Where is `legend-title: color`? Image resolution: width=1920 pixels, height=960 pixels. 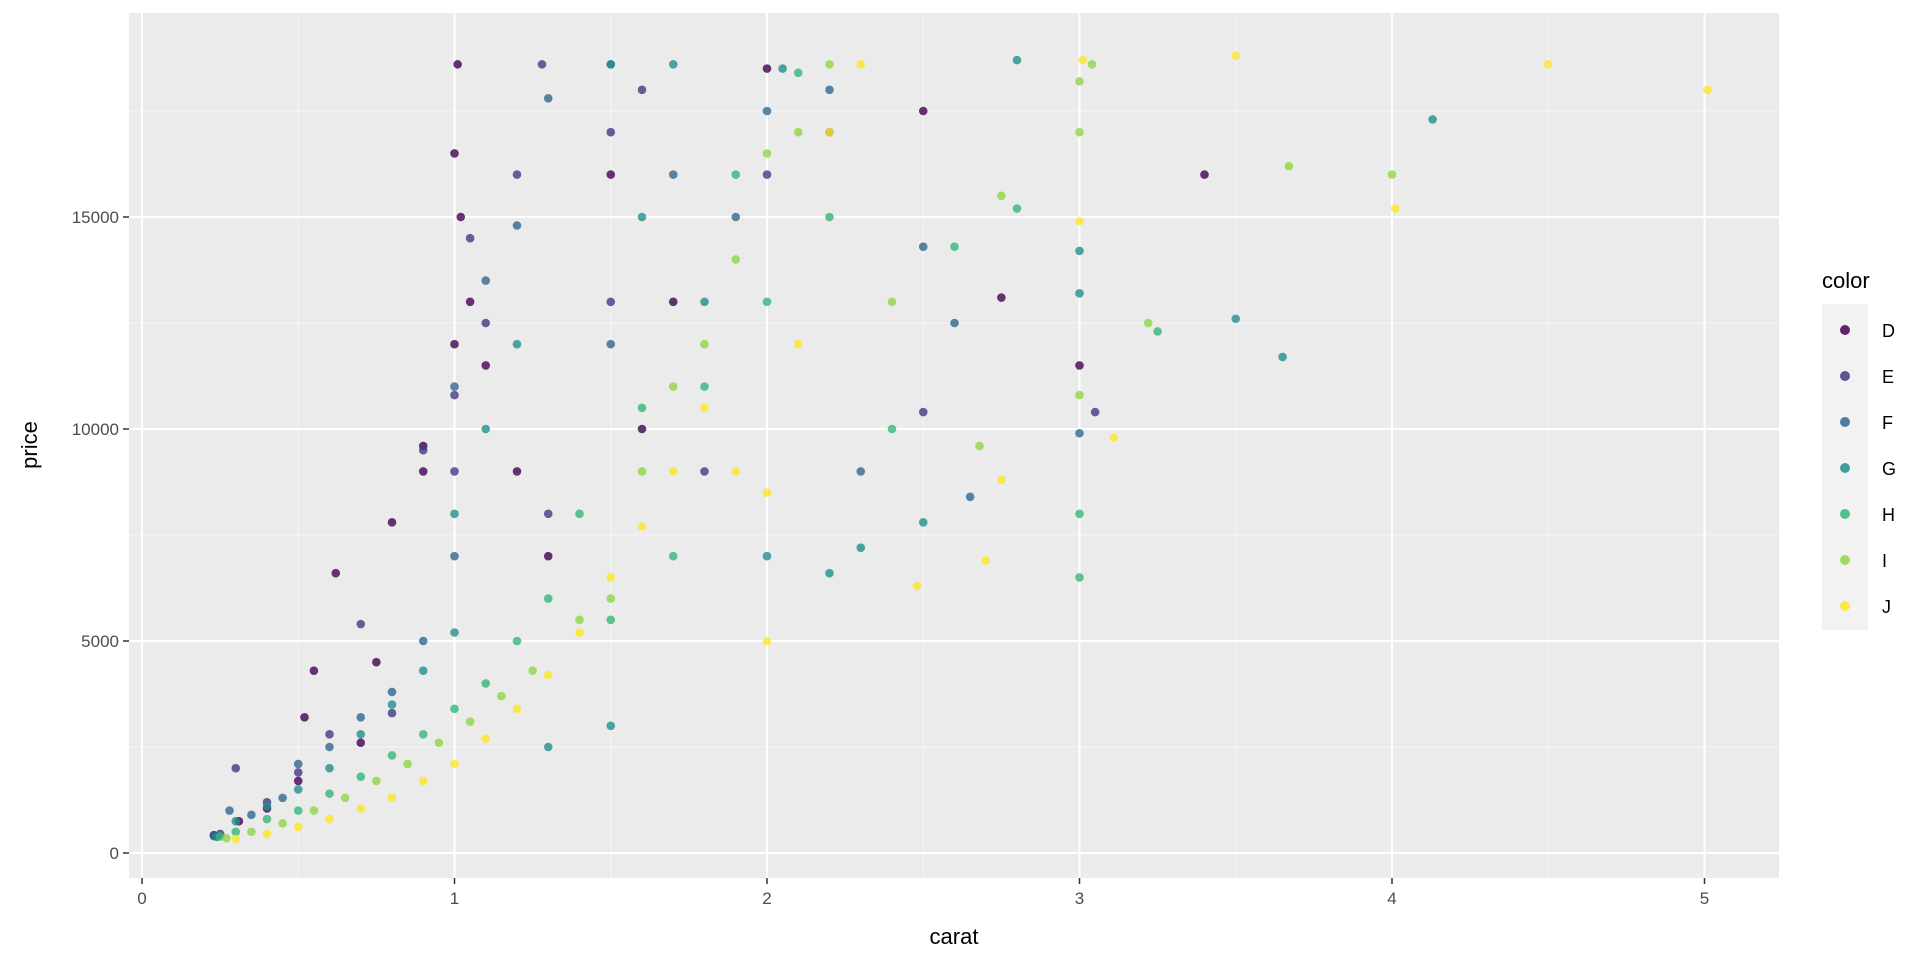
legend-title: color is located at coordinates (1846, 280).